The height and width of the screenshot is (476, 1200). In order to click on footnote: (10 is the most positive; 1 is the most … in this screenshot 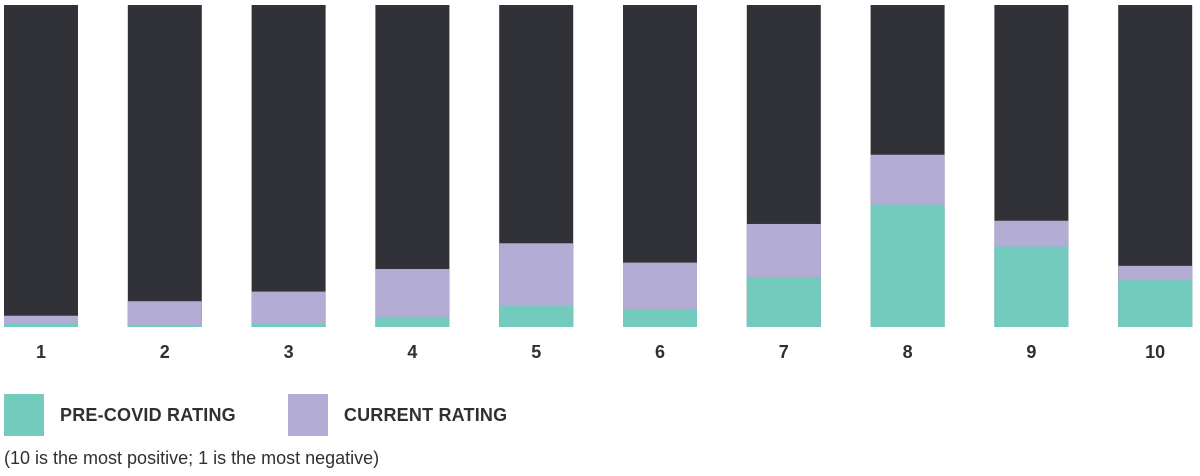, I will do `click(192, 458)`.